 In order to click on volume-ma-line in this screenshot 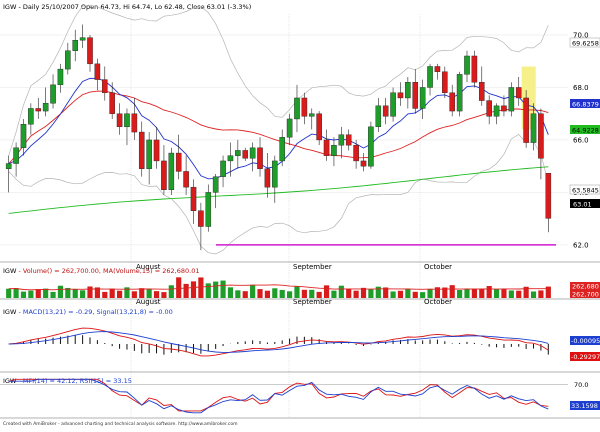, I will do `click(278, 287)`.